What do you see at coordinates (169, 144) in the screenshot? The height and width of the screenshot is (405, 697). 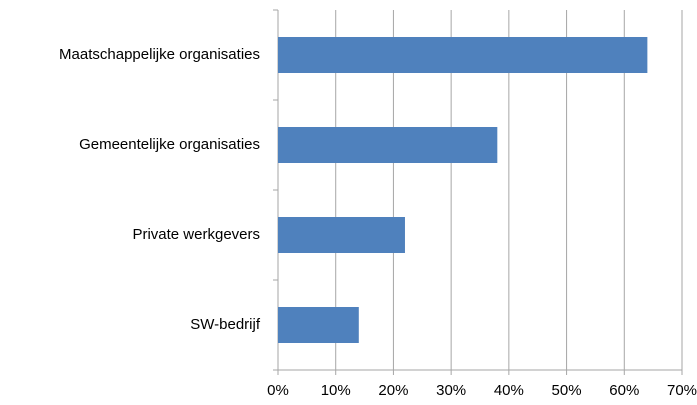 I see `y-tick-label: Gemeentelijke organisaties` at bounding box center [169, 144].